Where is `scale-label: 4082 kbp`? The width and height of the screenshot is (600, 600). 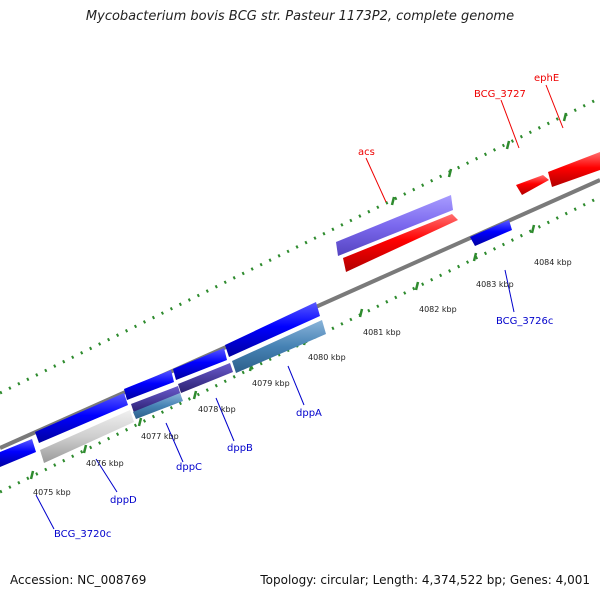
scale-label: 4082 kbp is located at coordinates (438, 309).